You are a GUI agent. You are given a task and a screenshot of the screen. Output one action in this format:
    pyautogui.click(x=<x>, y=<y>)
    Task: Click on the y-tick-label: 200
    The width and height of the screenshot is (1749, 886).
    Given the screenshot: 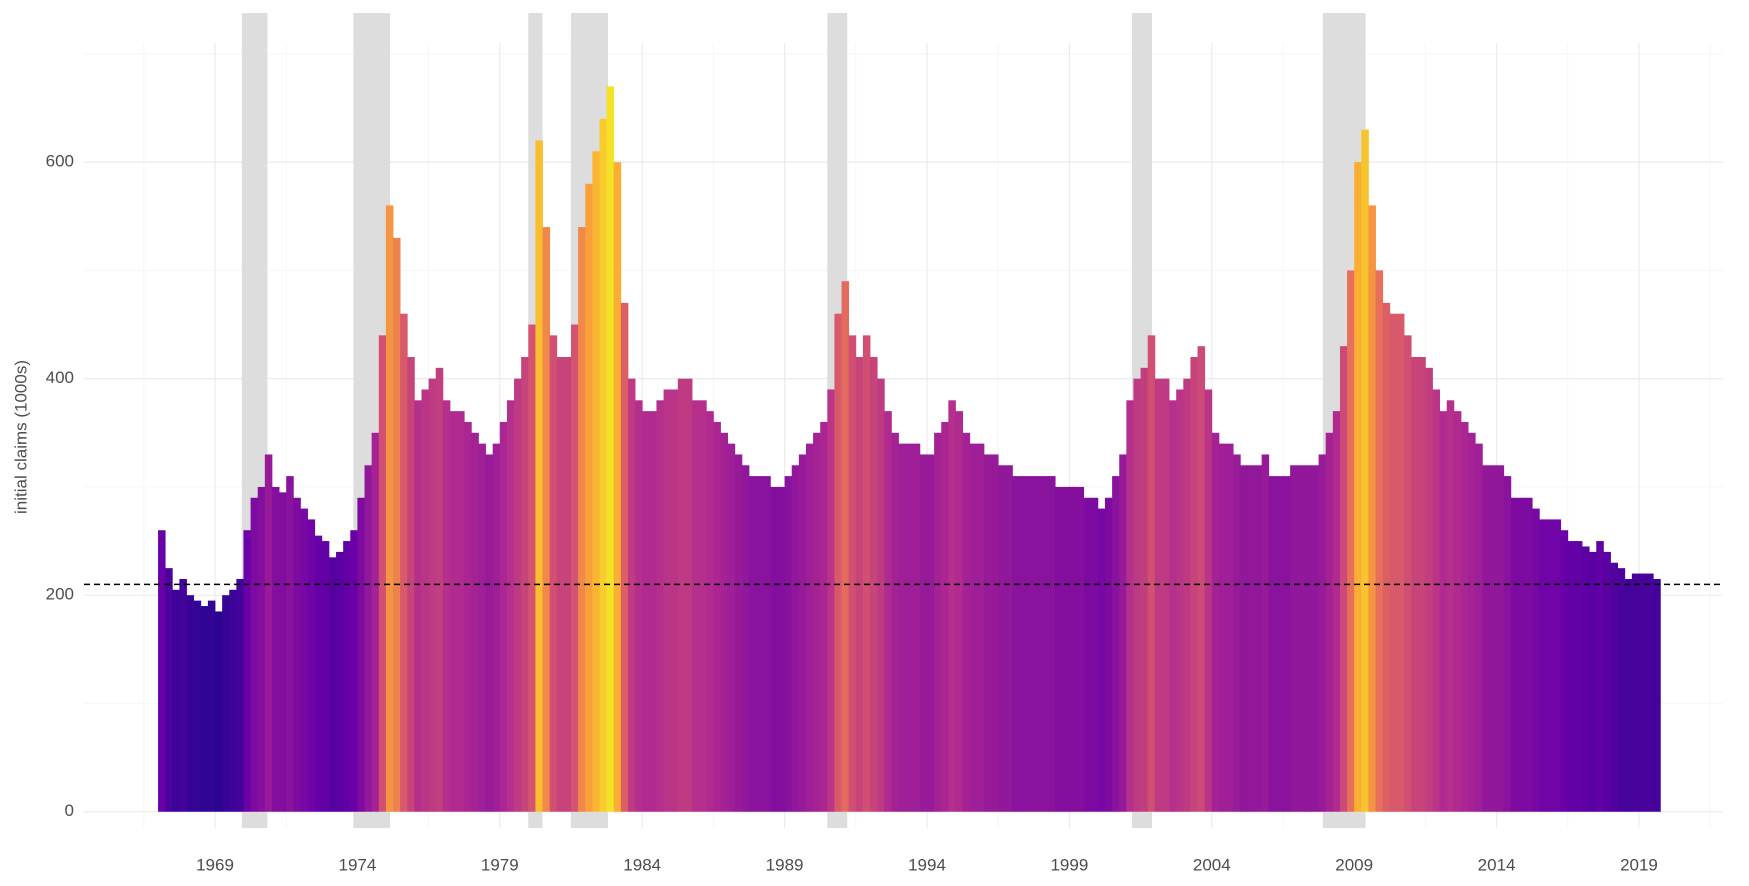 What is the action you would take?
    pyautogui.click(x=60, y=594)
    